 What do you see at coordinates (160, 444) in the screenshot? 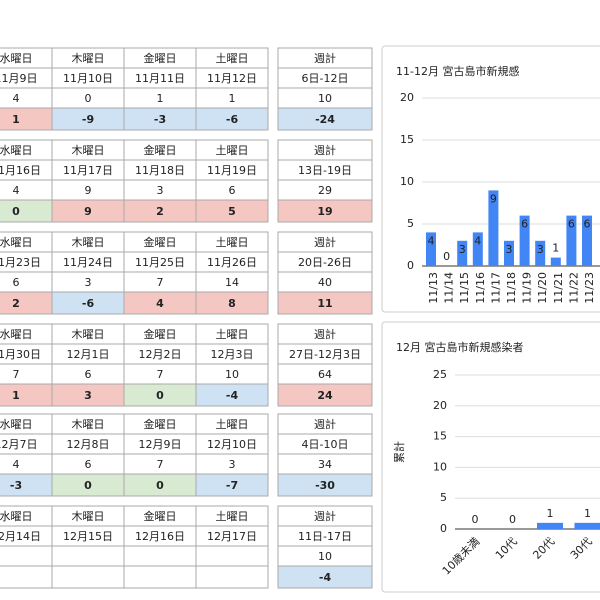
I see `cell-text: 12月9日` at bounding box center [160, 444].